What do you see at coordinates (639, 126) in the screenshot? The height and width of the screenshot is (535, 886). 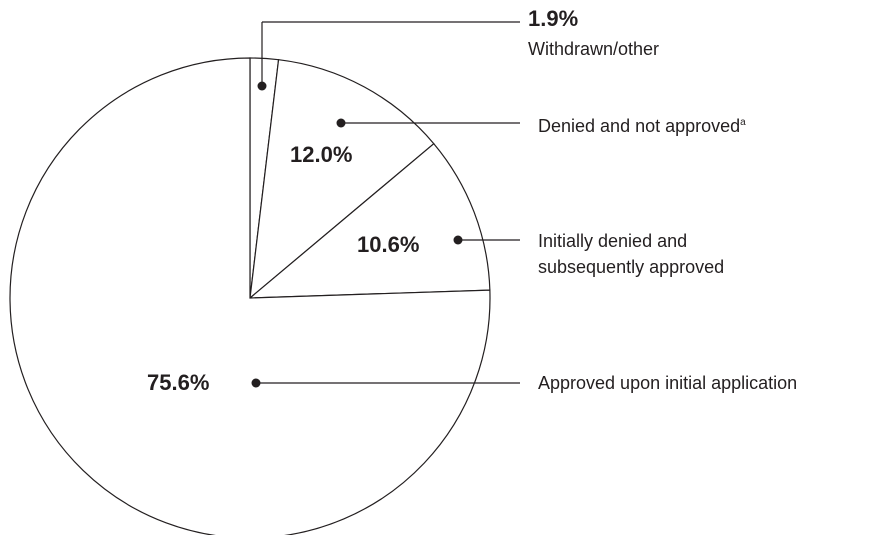 I see `category-text: Denied and not approved` at bounding box center [639, 126].